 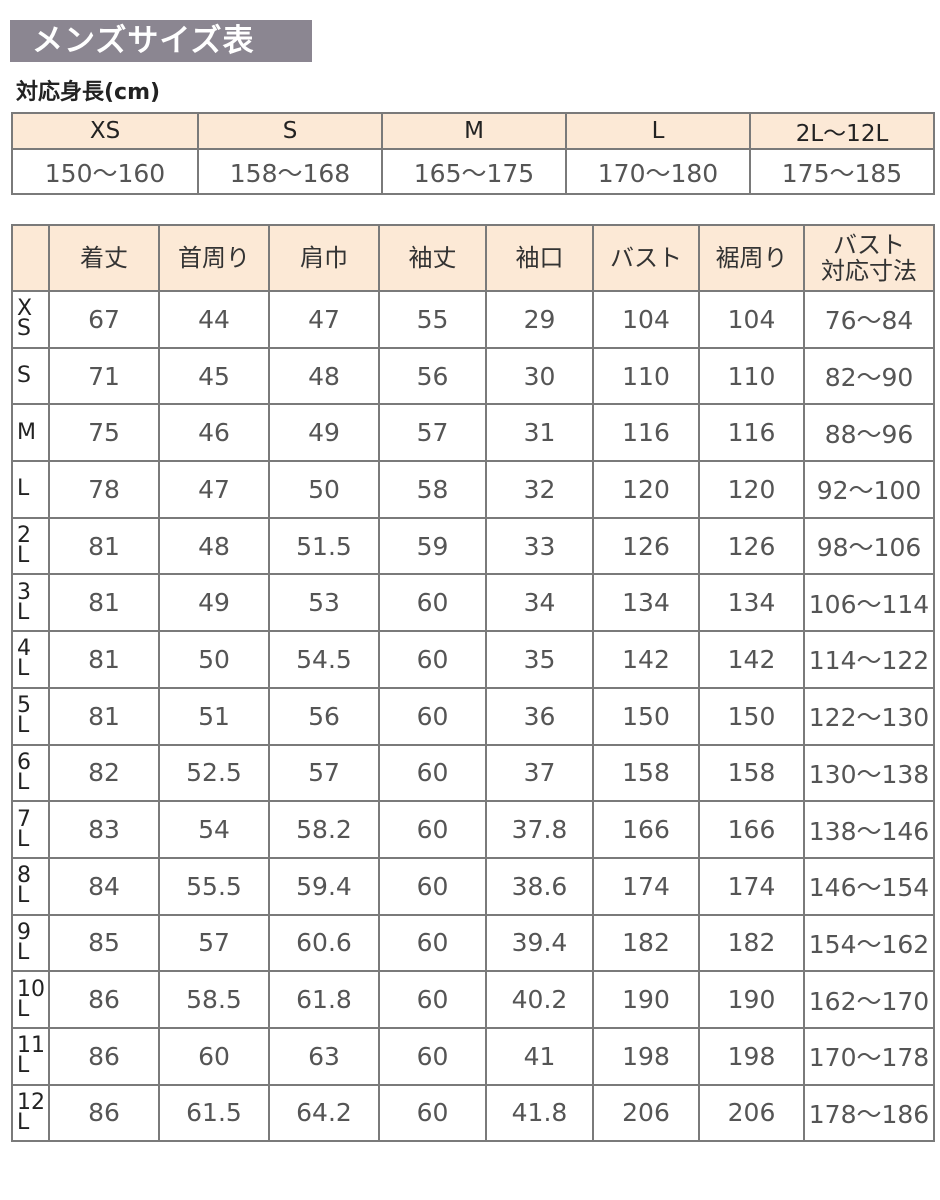 I want to click on size-label-line: 5, so click(x=24, y=706).